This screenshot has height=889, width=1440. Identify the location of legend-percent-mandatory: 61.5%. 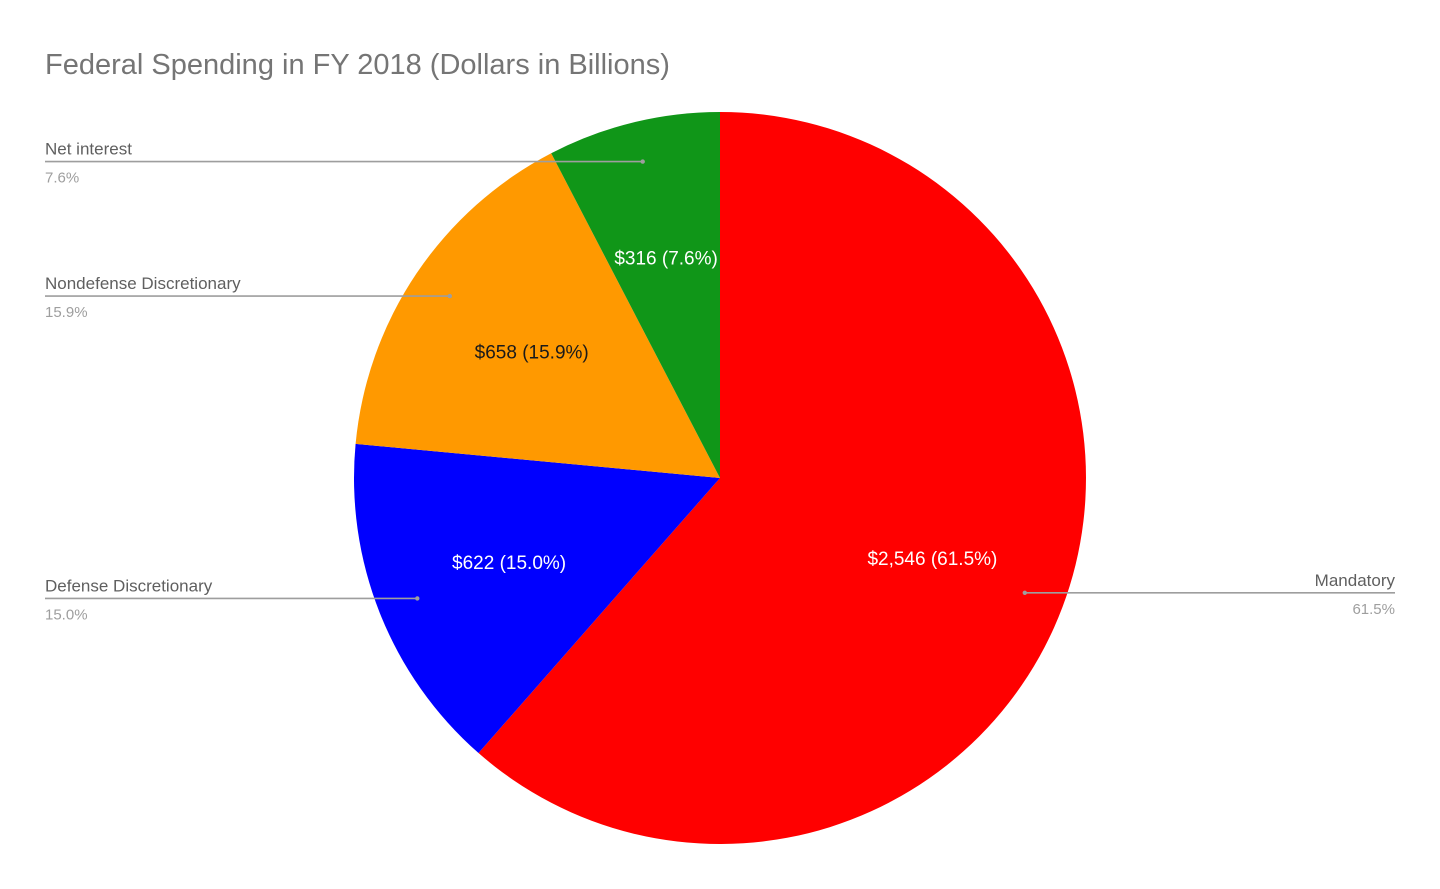
(1373, 609).